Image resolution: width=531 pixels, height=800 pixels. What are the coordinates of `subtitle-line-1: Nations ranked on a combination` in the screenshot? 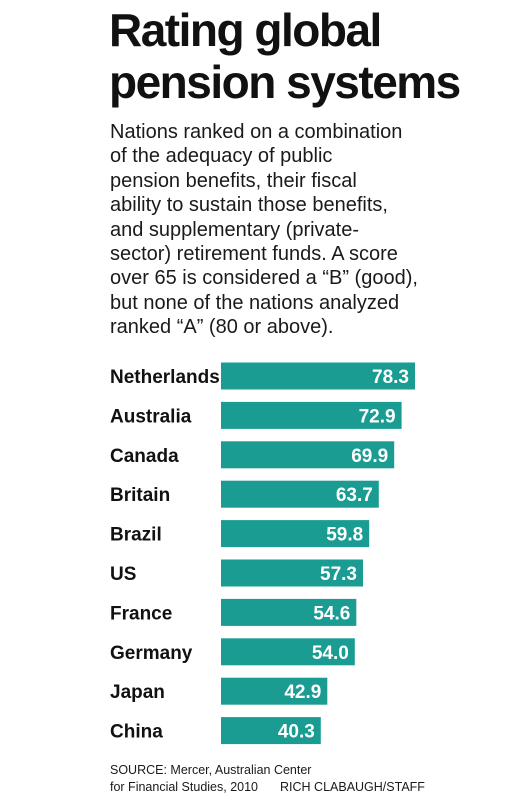 It's located at (256, 132).